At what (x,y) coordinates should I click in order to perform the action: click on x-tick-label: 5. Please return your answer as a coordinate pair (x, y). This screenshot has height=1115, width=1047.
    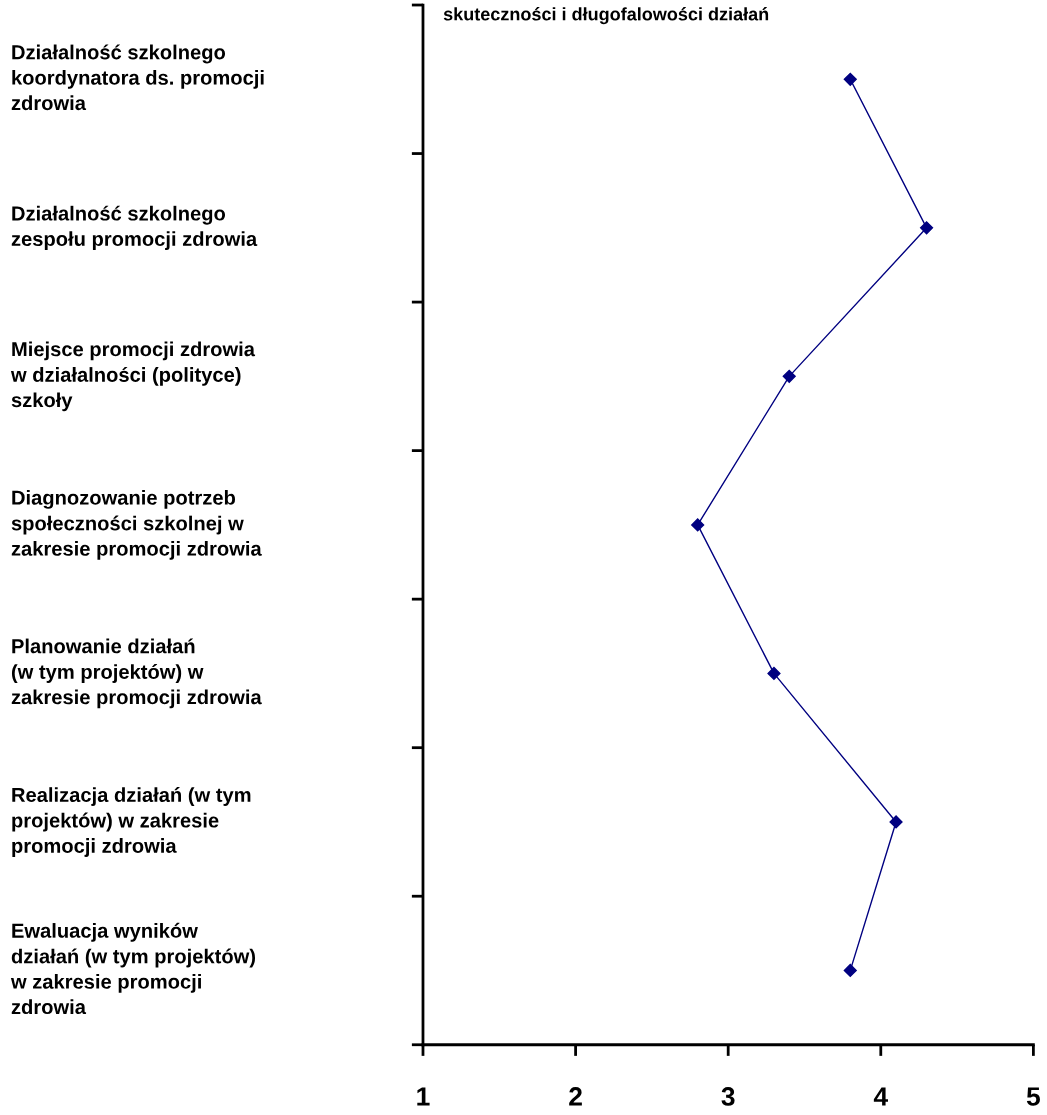
    Looking at the image, I should click on (1033, 1096).